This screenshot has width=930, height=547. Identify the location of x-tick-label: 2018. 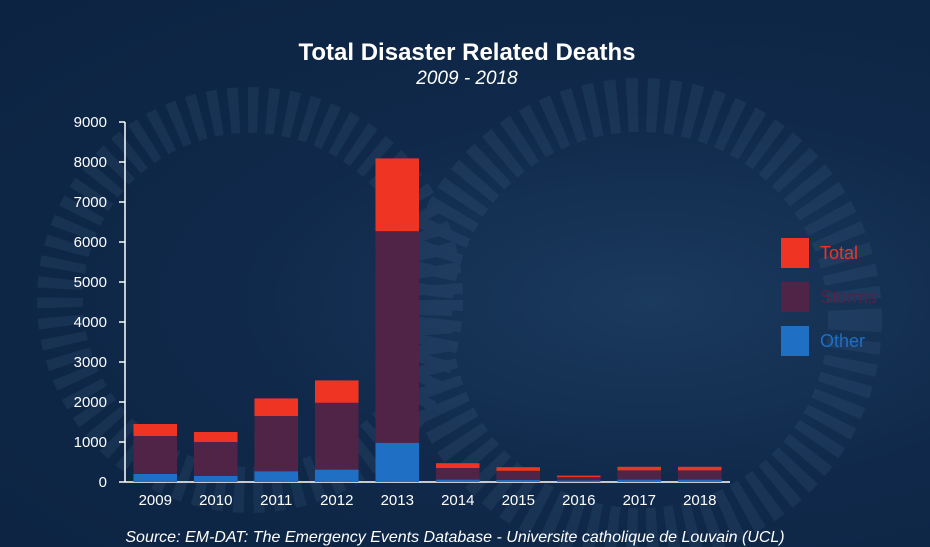
(699, 500).